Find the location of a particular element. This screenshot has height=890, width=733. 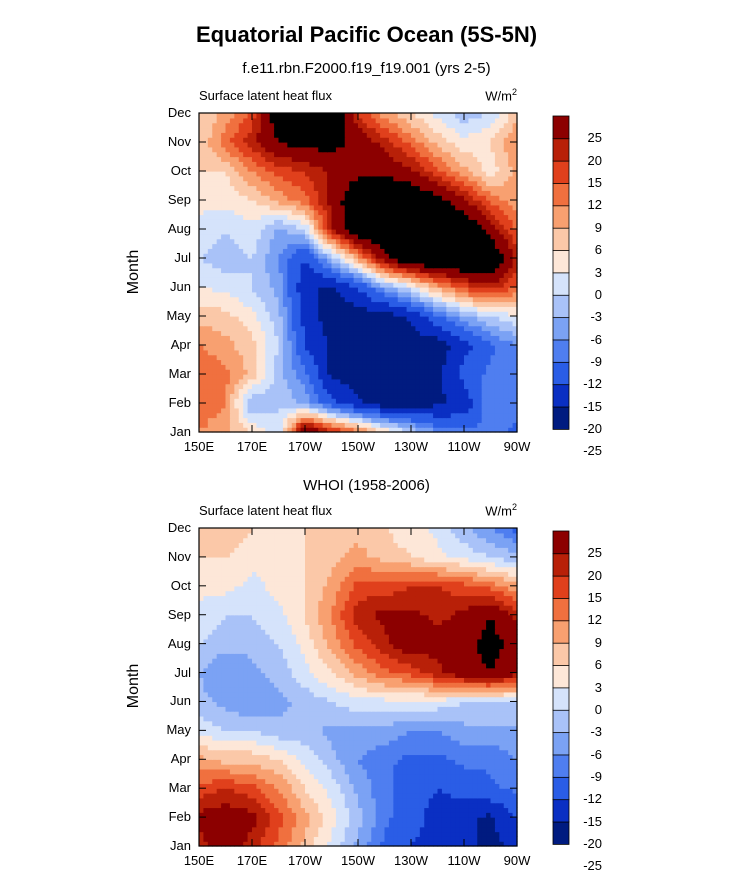

figure-title: Equatorial Pacific Ocean (5S-5N) is located at coordinates (366, 34).